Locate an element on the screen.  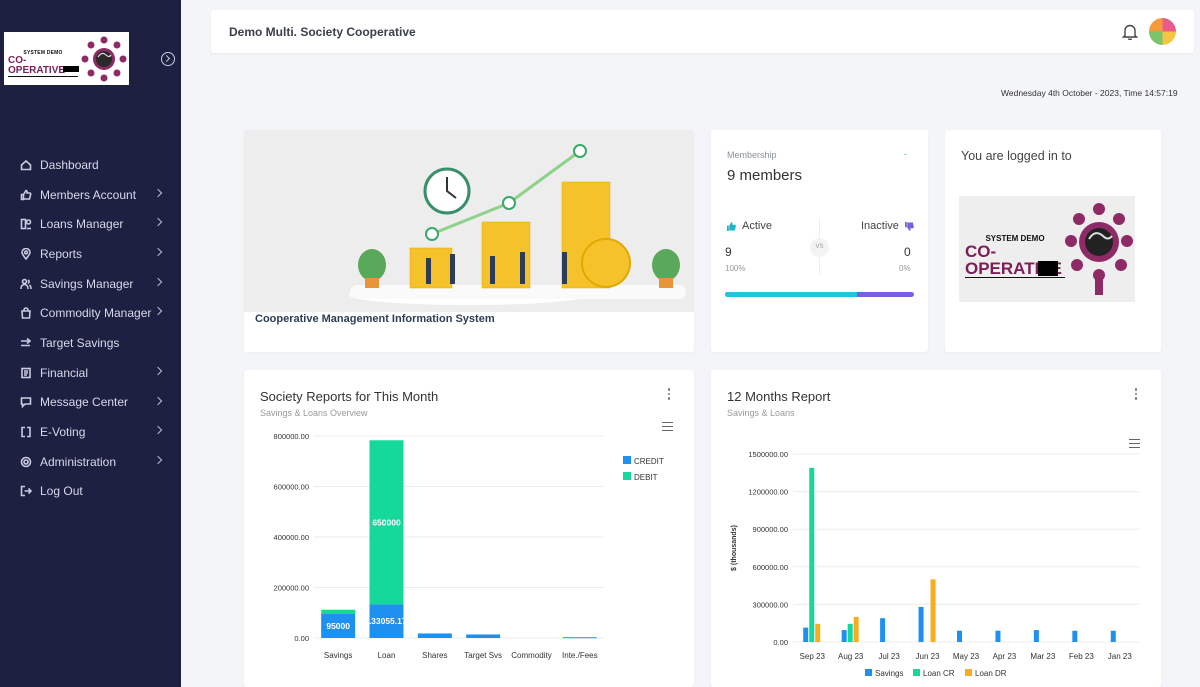
x-tick-label: Savings is located at coordinates (338, 655).